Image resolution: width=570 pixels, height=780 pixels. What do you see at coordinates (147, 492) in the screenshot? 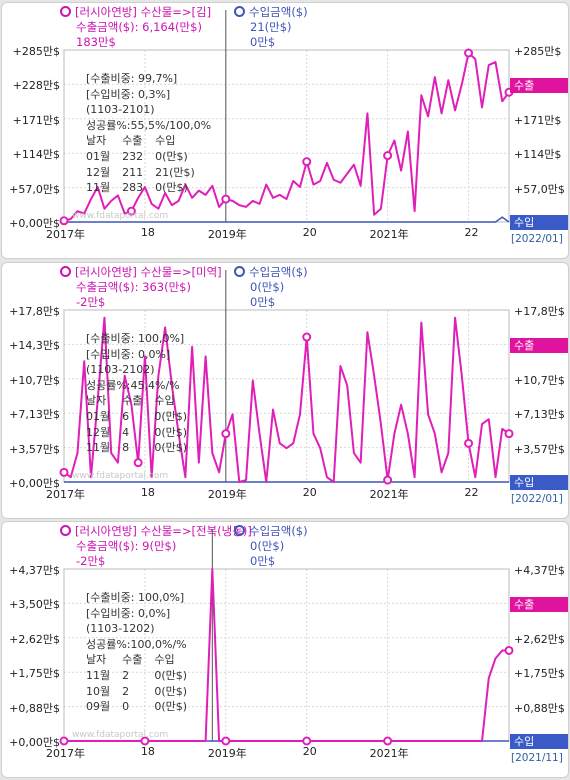
I see `x-tick: 18` at bounding box center [147, 492].